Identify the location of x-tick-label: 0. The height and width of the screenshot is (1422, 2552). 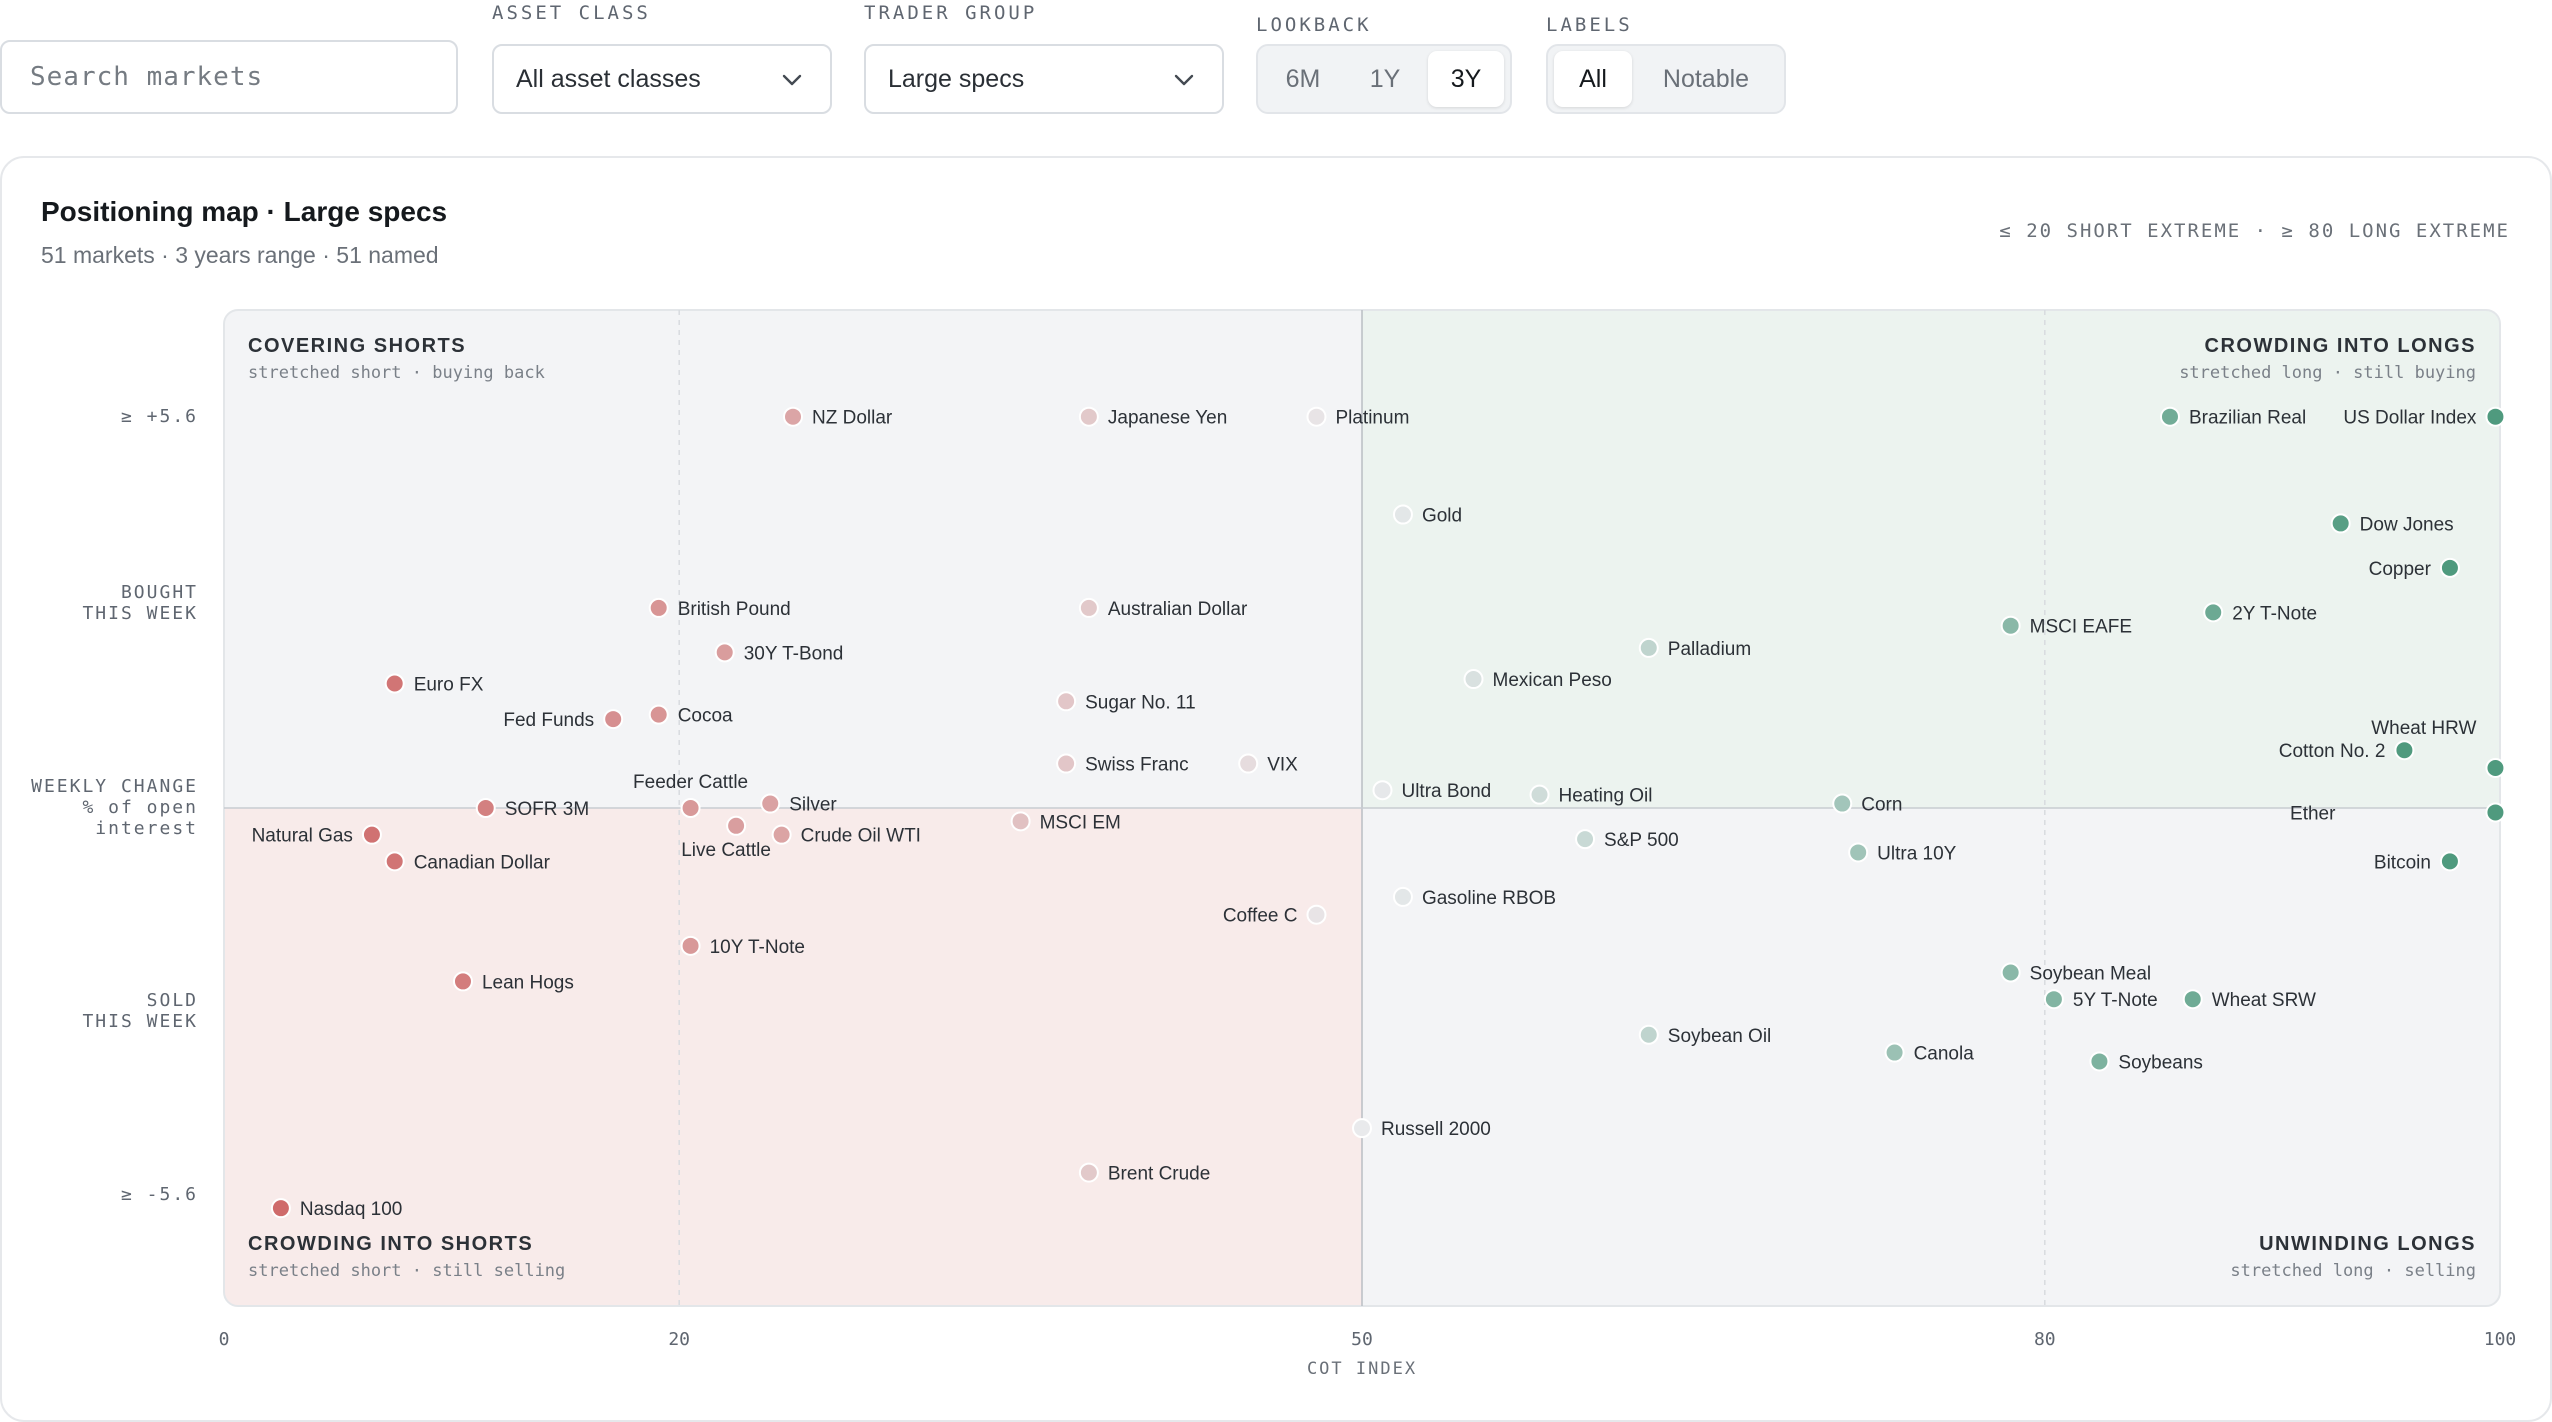
(224, 1339).